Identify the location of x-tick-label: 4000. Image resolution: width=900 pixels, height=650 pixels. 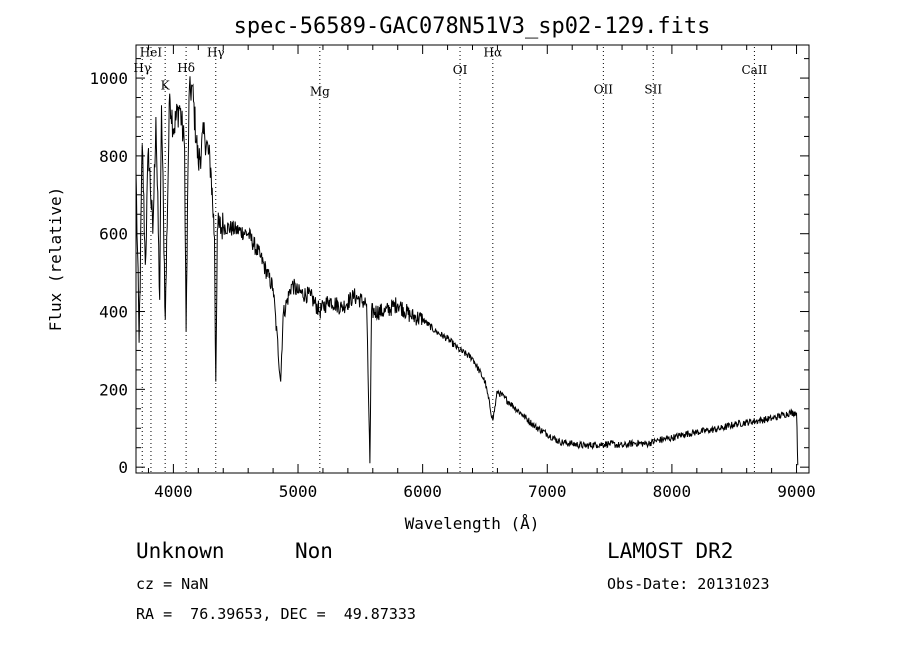
(173, 491).